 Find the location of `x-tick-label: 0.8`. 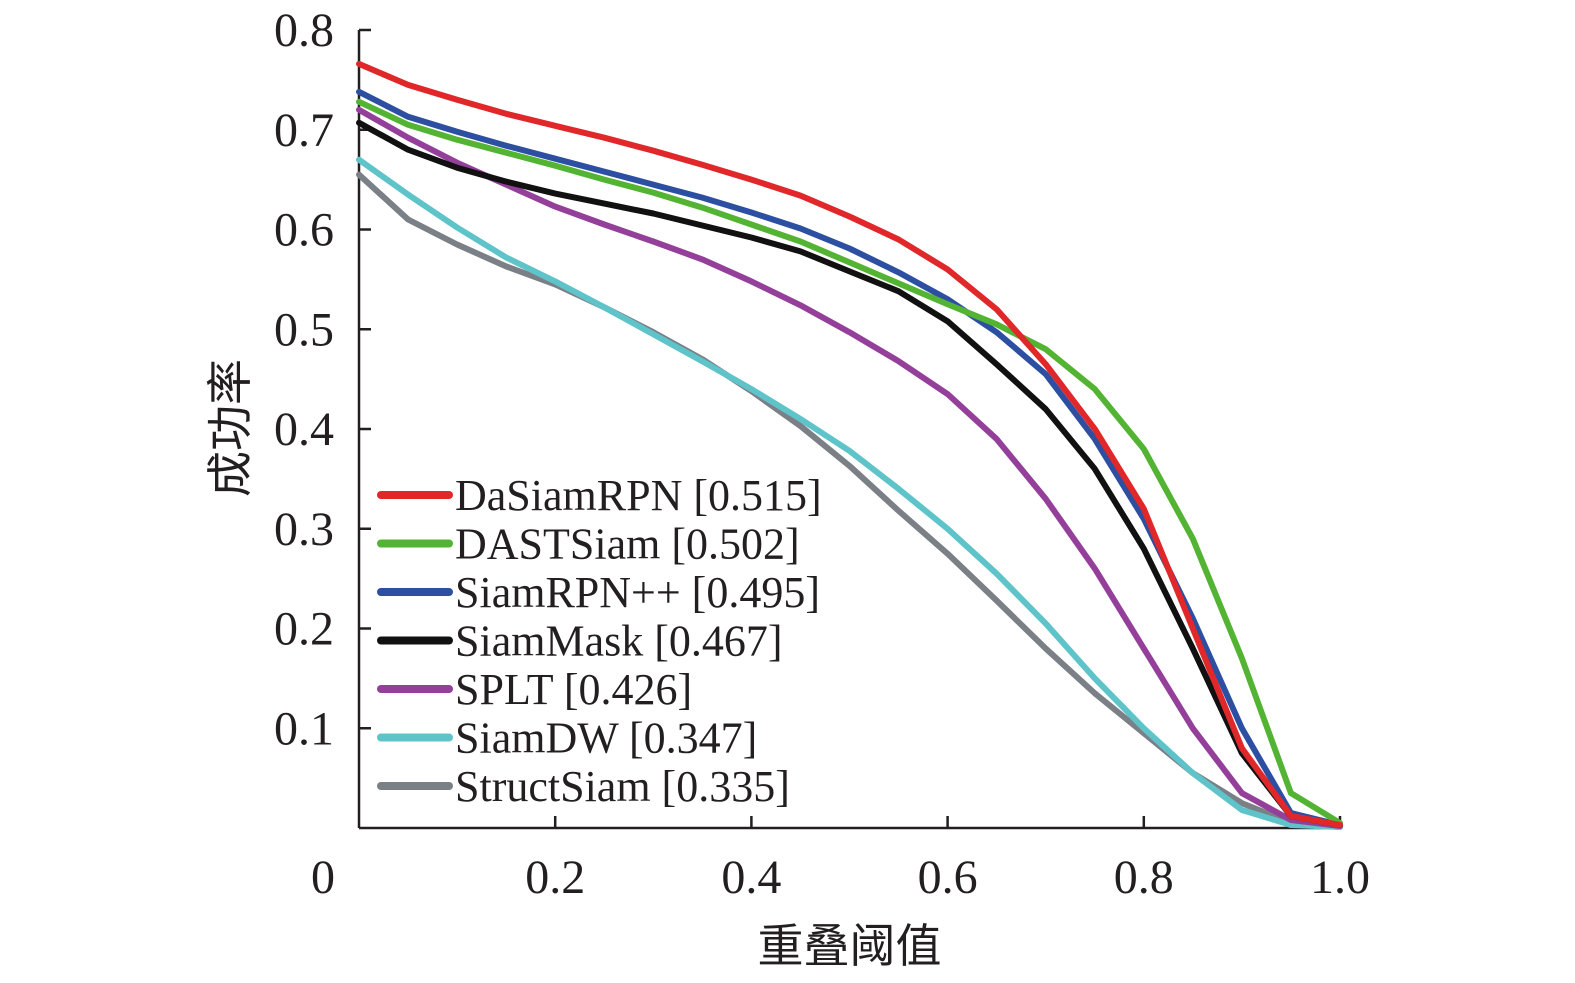

x-tick-label: 0.8 is located at coordinates (1144, 877).